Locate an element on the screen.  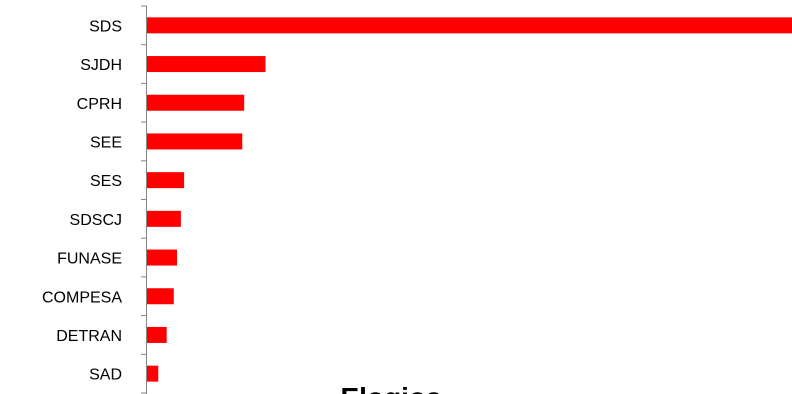
bar-sad is located at coordinates (152, 373).